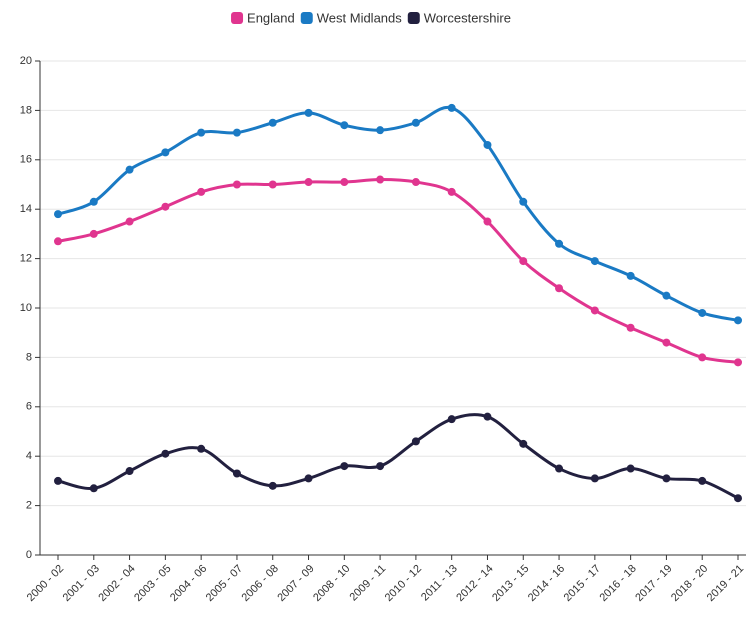  What do you see at coordinates (29, 506) in the screenshot?
I see `y-tick-label: 2` at bounding box center [29, 506].